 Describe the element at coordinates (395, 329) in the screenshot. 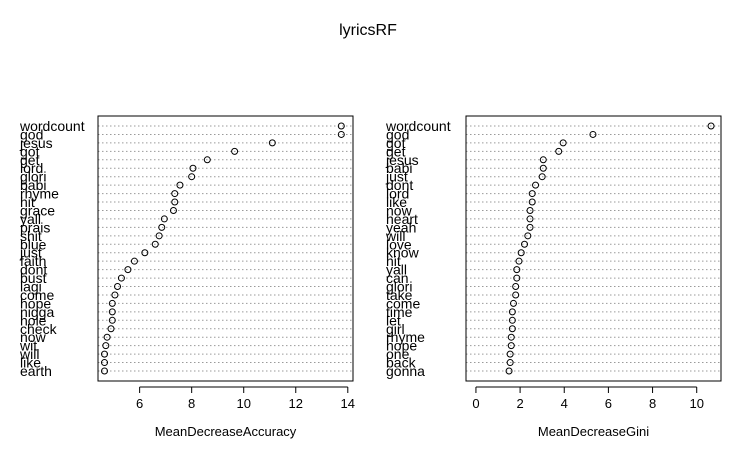

I see `variable-label: girl` at that location.